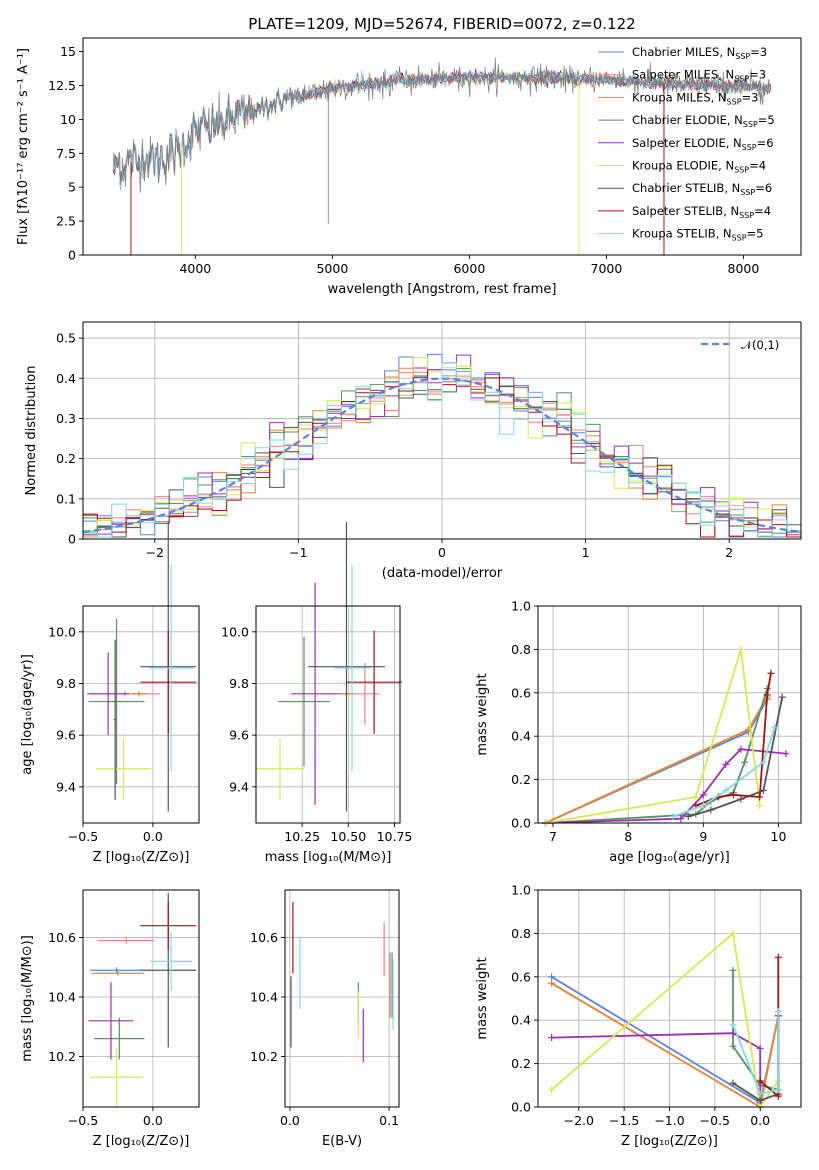 The image size is (819, 1170). I want to click on axes-mass-vs-EBV: 0.0 0.1 10.2 10.4 10.6 E(B-V), so click(325, 1019).